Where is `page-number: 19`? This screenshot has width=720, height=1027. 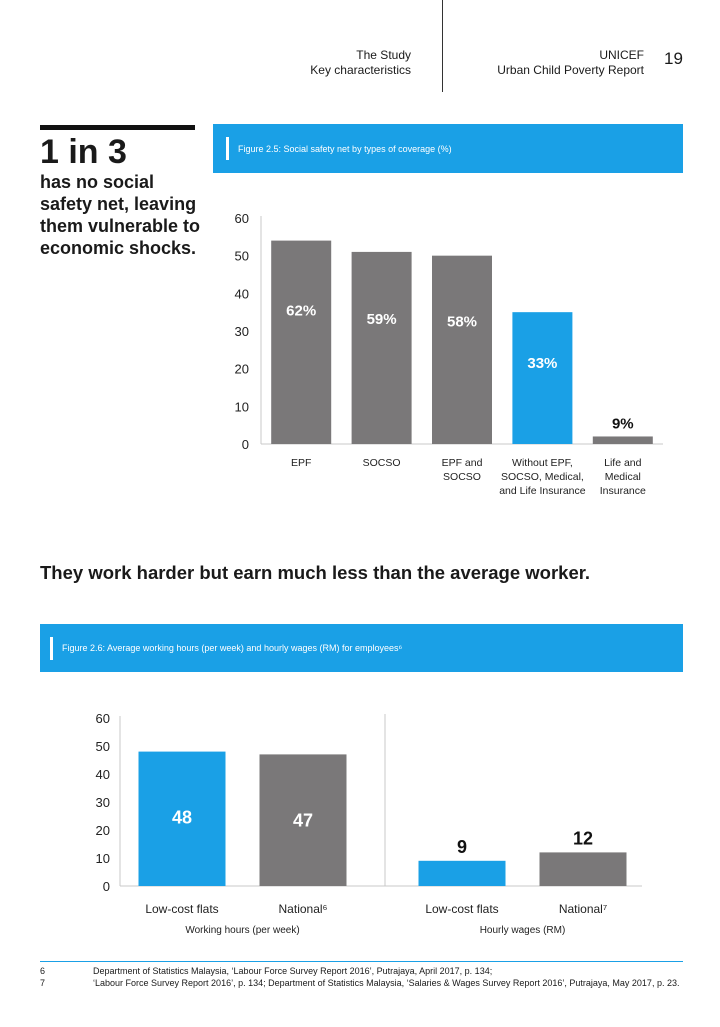 page-number: 19 is located at coordinates (673, 58).